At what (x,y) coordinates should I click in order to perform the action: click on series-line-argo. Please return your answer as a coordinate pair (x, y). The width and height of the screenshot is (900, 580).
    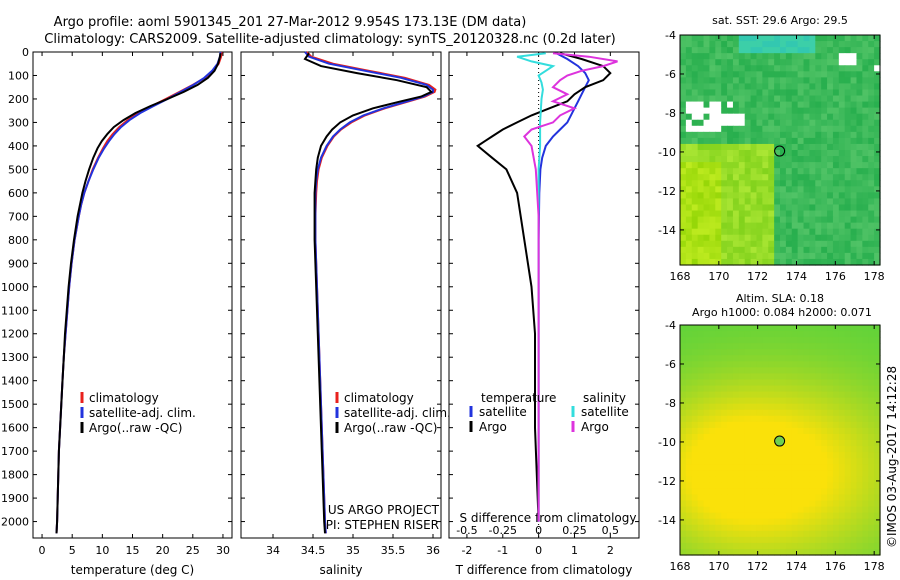
    Looking at the image, I should click on (368, 293).